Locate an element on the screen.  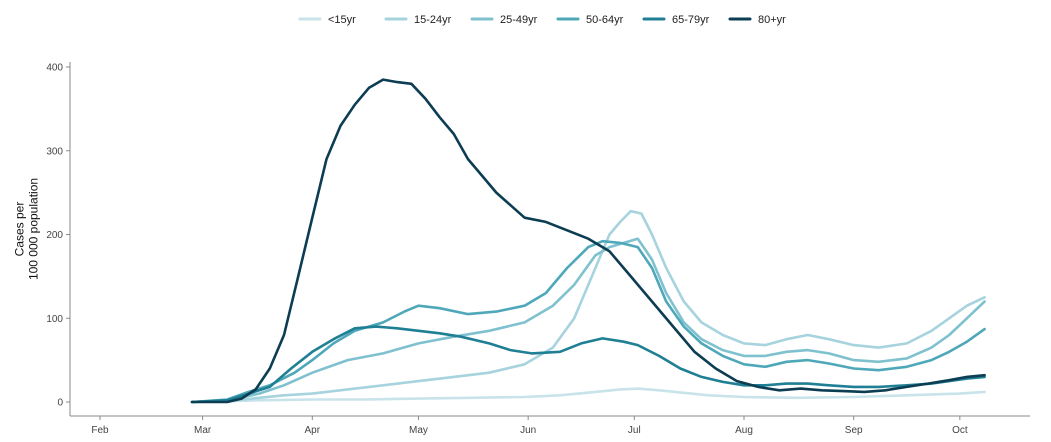
legend-label-1: 15-24yr is located at coordinates (433, 20).